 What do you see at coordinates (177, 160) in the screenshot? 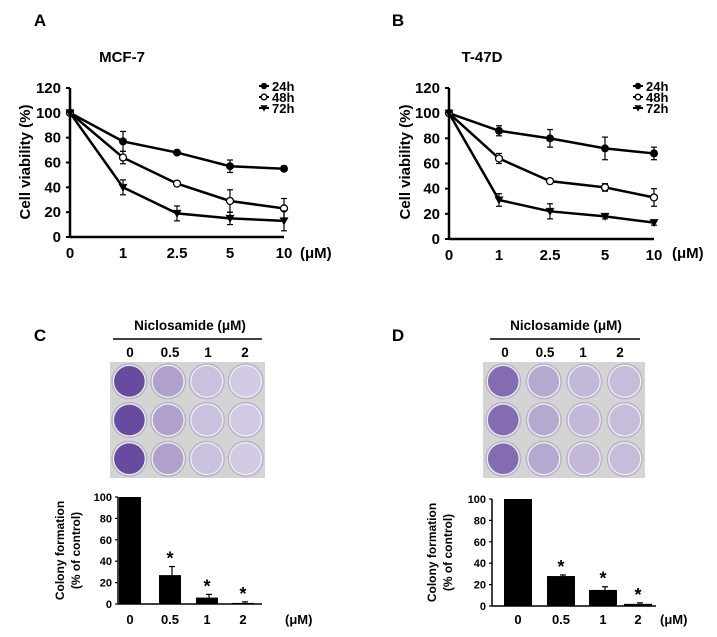
I see `series-line` at bounding box center [177, 160].